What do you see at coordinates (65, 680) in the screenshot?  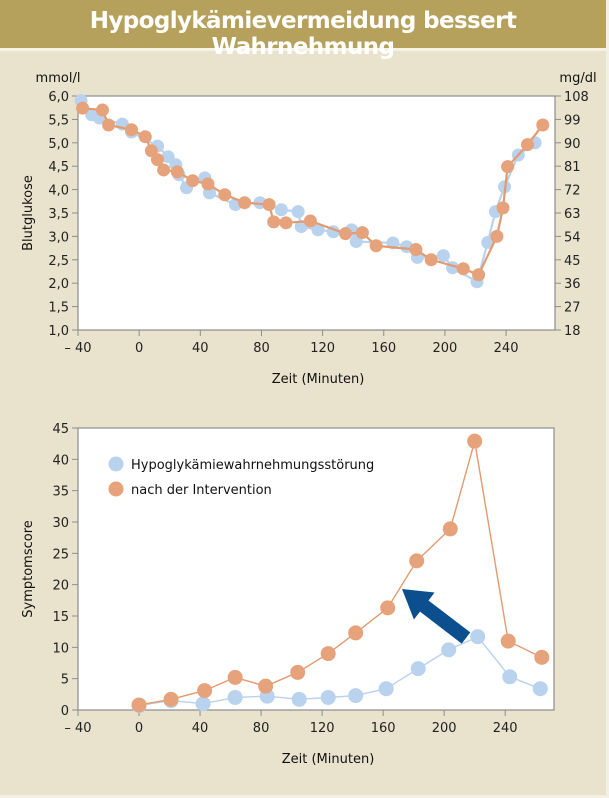 I see `y-tick-label: 5` at bounding box center [65, 680].